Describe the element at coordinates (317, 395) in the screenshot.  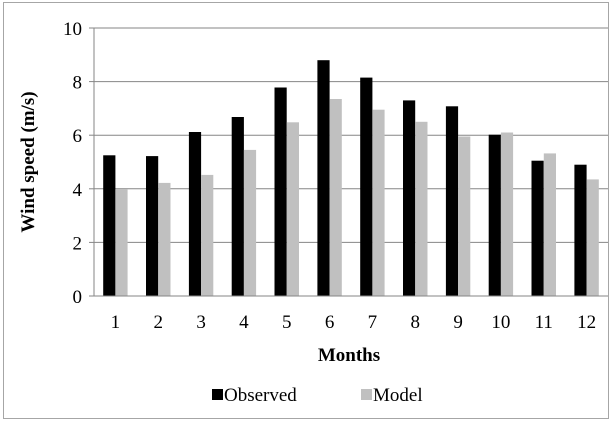
I see `legend: Observed Model` at that location.